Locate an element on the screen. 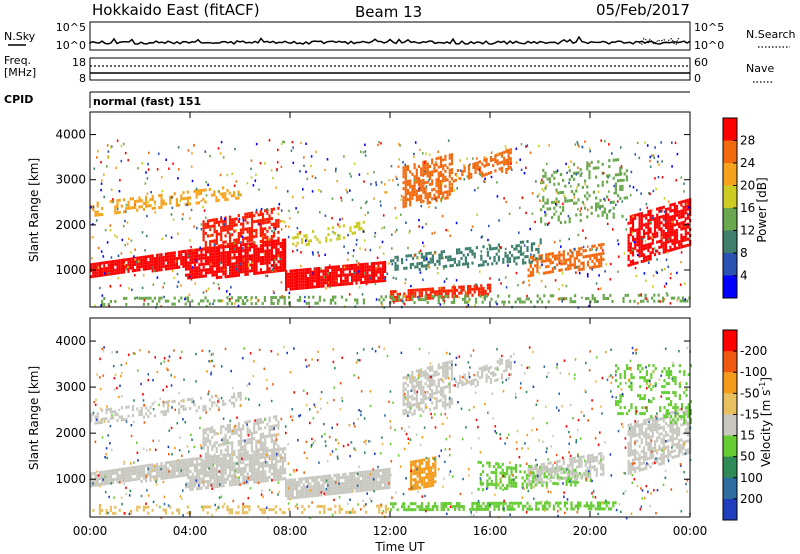 The height and width of the screenshot is (554, 800). nsky-panel: 10^5 10^0 10^5 10^0 N.Sky N.Search is located at coordinates (400, 36).